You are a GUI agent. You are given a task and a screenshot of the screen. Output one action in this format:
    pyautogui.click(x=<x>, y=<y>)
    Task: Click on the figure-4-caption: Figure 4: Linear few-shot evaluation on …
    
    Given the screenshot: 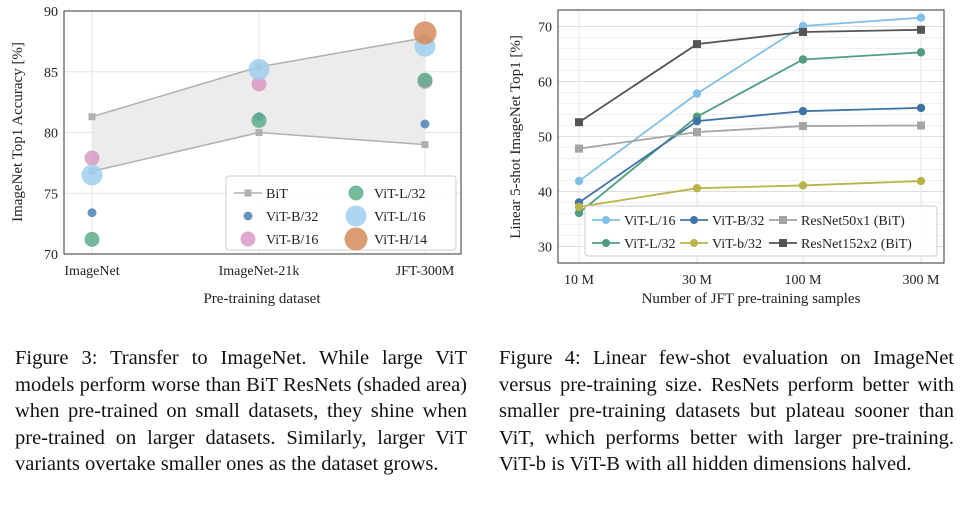 What is the action you would take?
    pyautogui.click(x=726, y=411)
    